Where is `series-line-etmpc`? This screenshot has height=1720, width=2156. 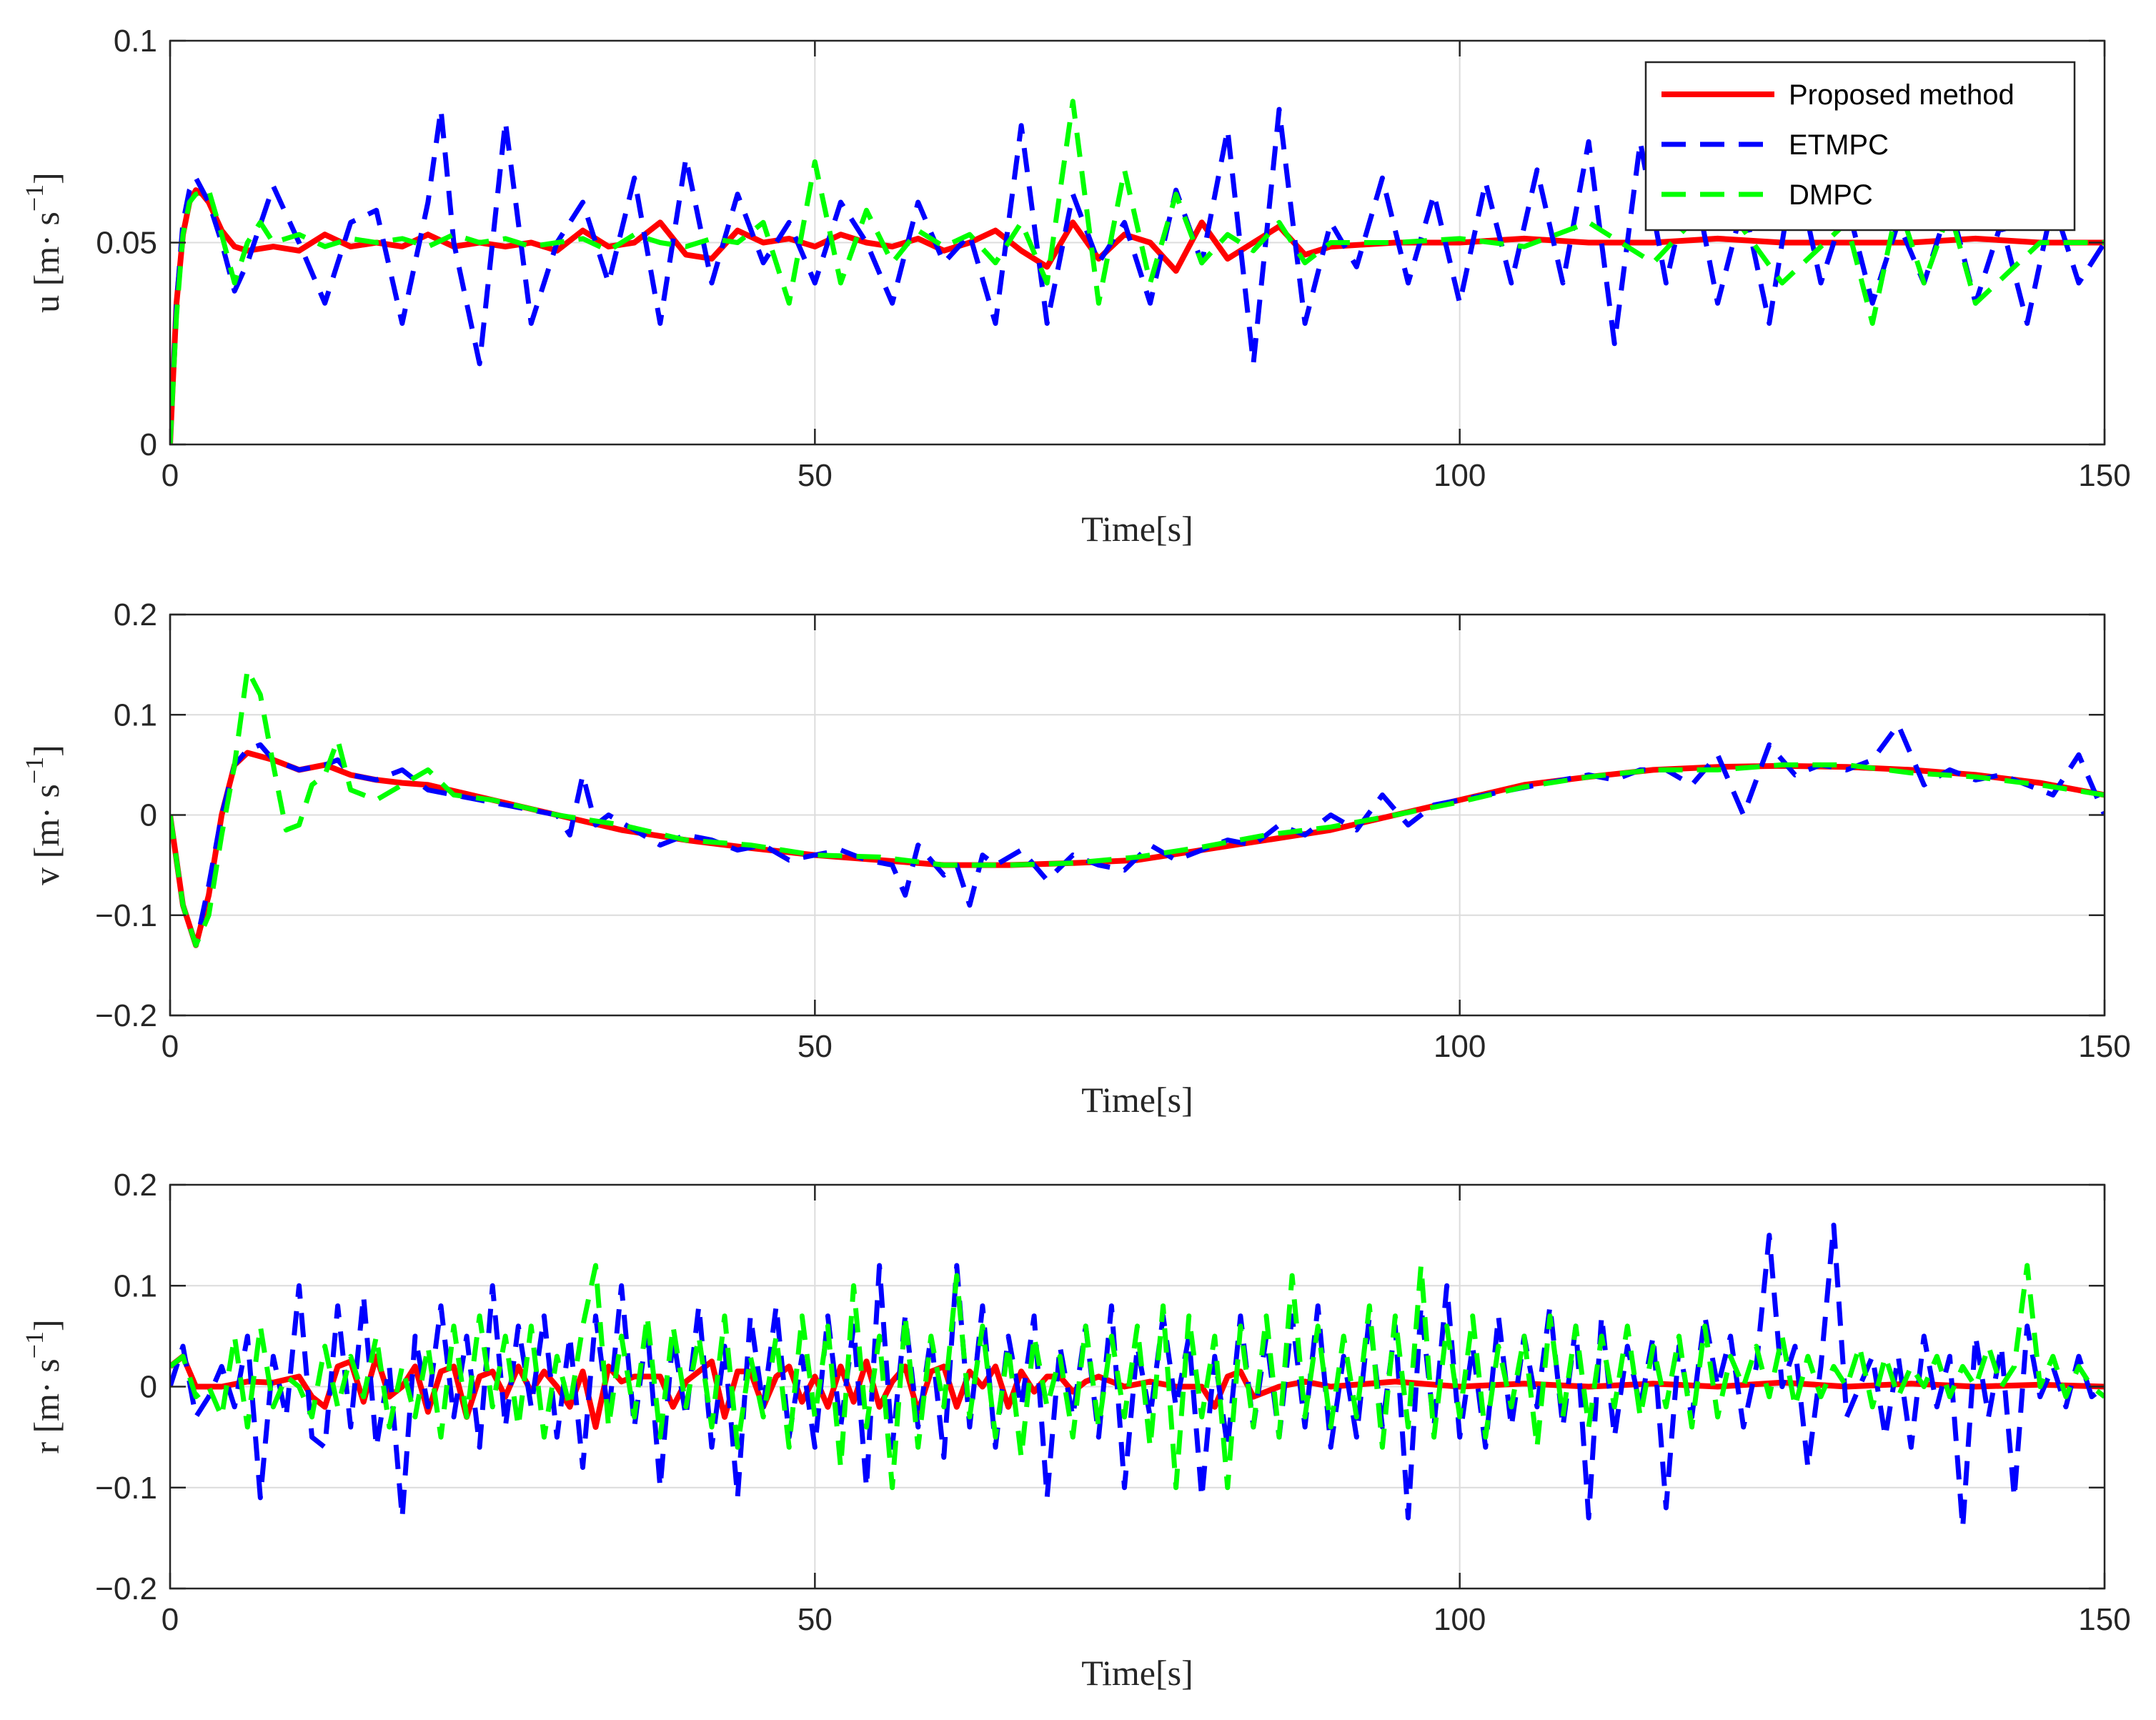 series-line-etmpc is located at coordinates (1138, 835).